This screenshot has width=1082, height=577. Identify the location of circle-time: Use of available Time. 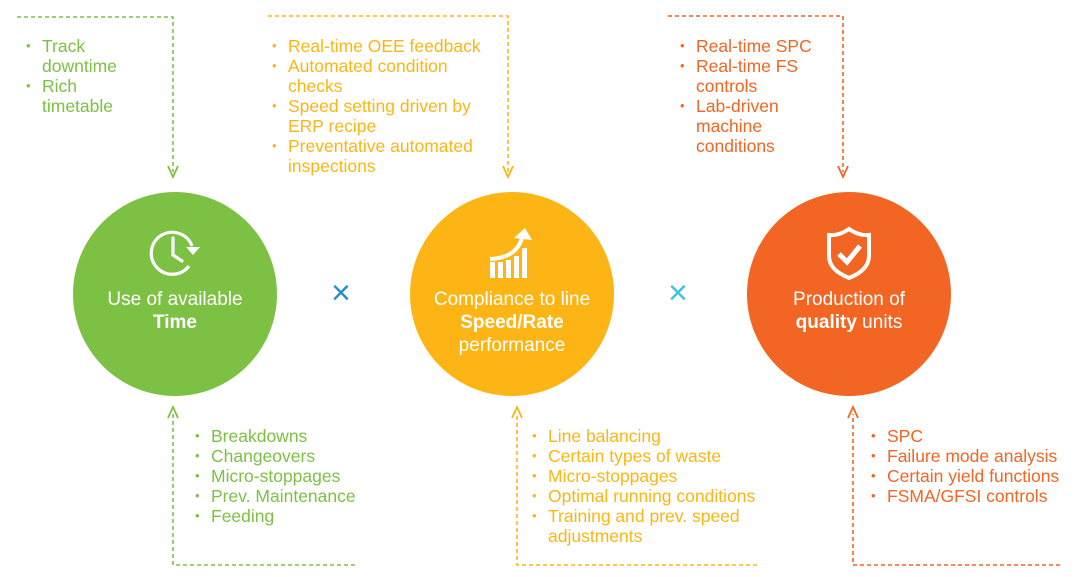
(175, 294).